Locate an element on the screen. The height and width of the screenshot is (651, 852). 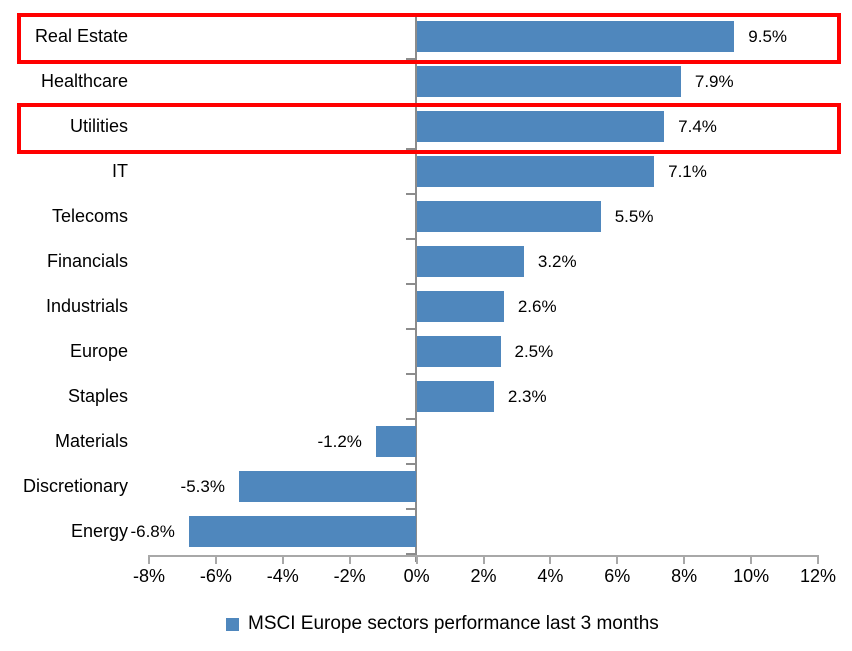
value-axis-tick-label: 6% is located at coordinates (617, 576).